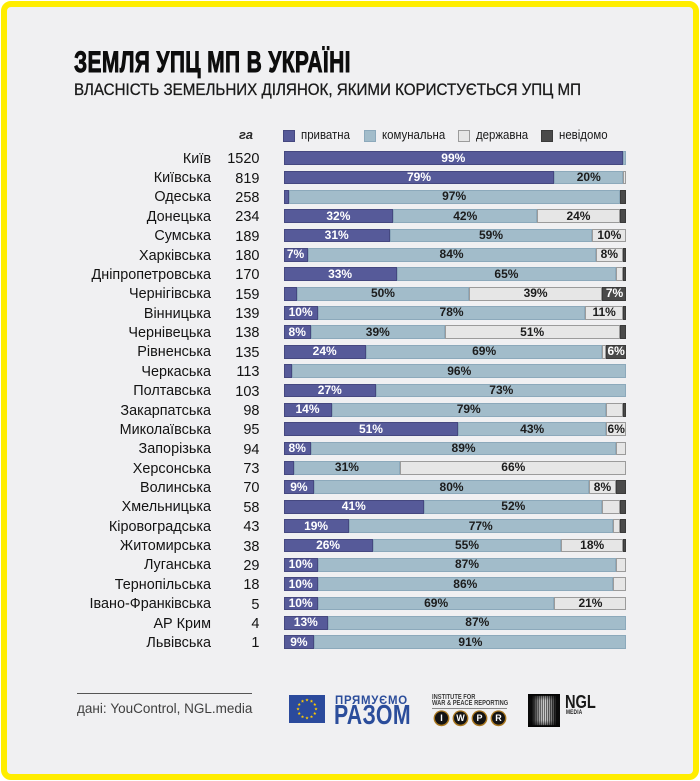 The height and width of the screenshot is (781, 700). I want to click on svg-text: P, so click(479, 718).